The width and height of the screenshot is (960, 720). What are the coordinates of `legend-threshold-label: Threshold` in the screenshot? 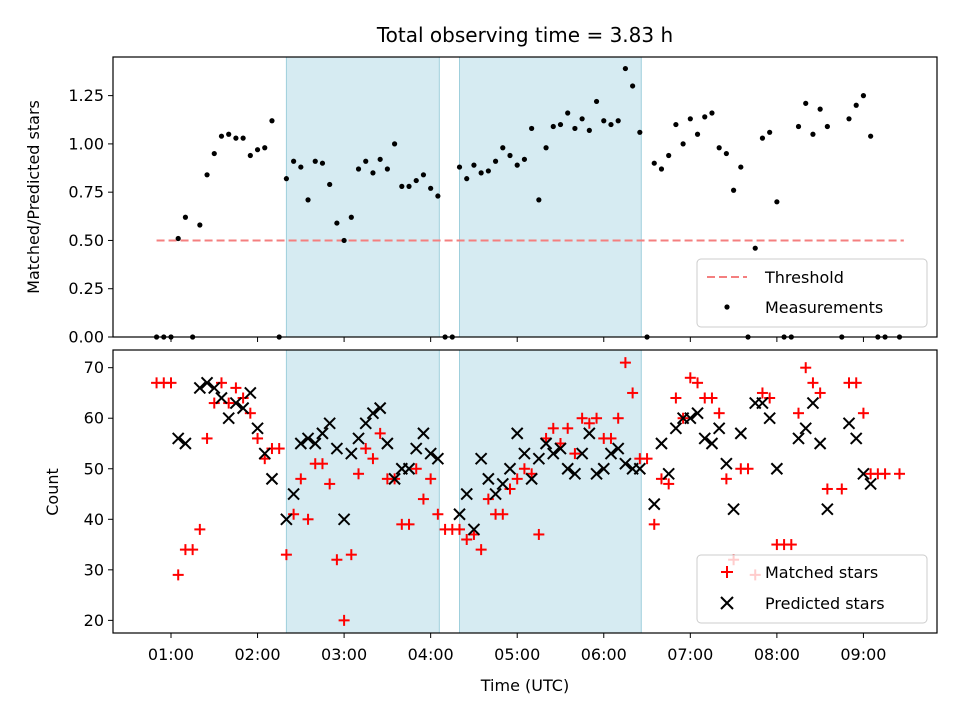 It's located at (804, 277).